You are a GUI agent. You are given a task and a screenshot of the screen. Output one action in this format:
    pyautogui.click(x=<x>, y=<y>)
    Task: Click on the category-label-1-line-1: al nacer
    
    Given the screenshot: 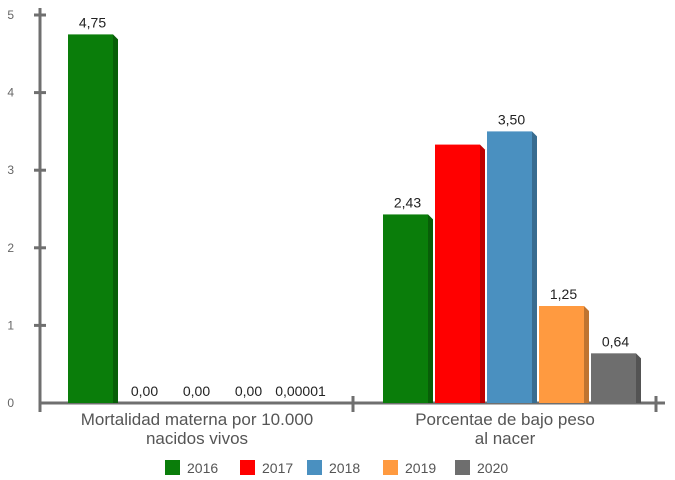 What is the action you would take?
    pyautogui.click(x=505, y=438)
    